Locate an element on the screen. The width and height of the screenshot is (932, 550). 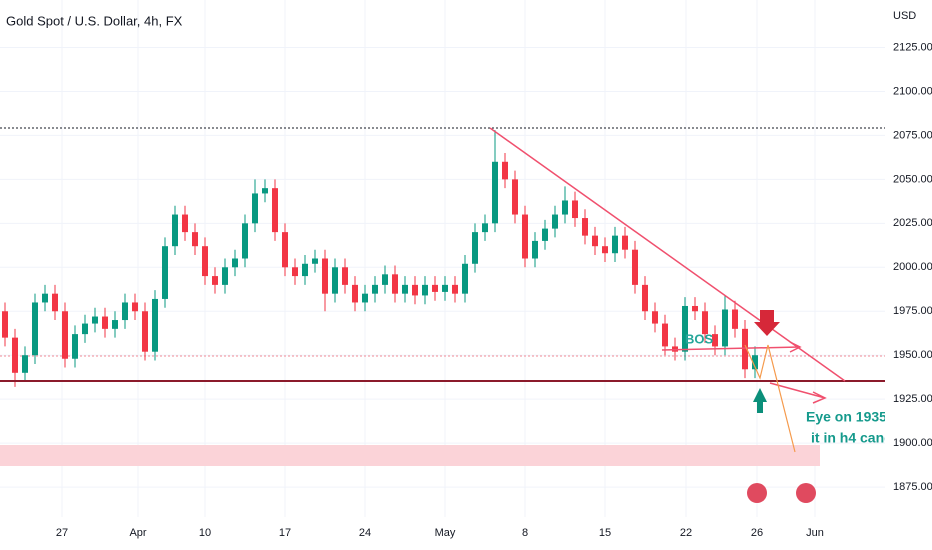
demand-zone is located at coordinates (410, 455).